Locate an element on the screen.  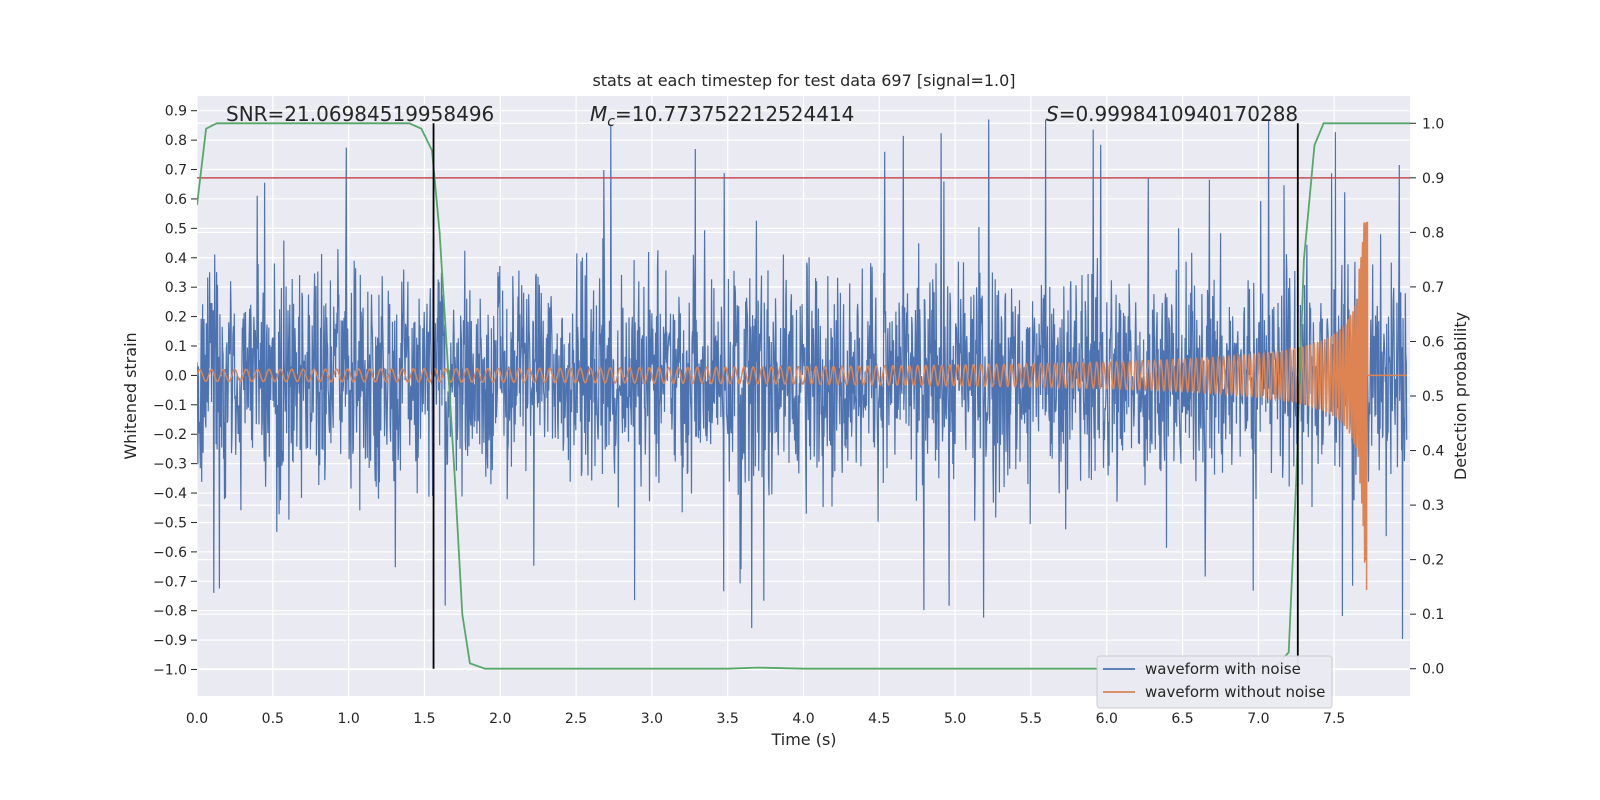
y-tick-label: 0.0 is located at coordinates (176, 376).